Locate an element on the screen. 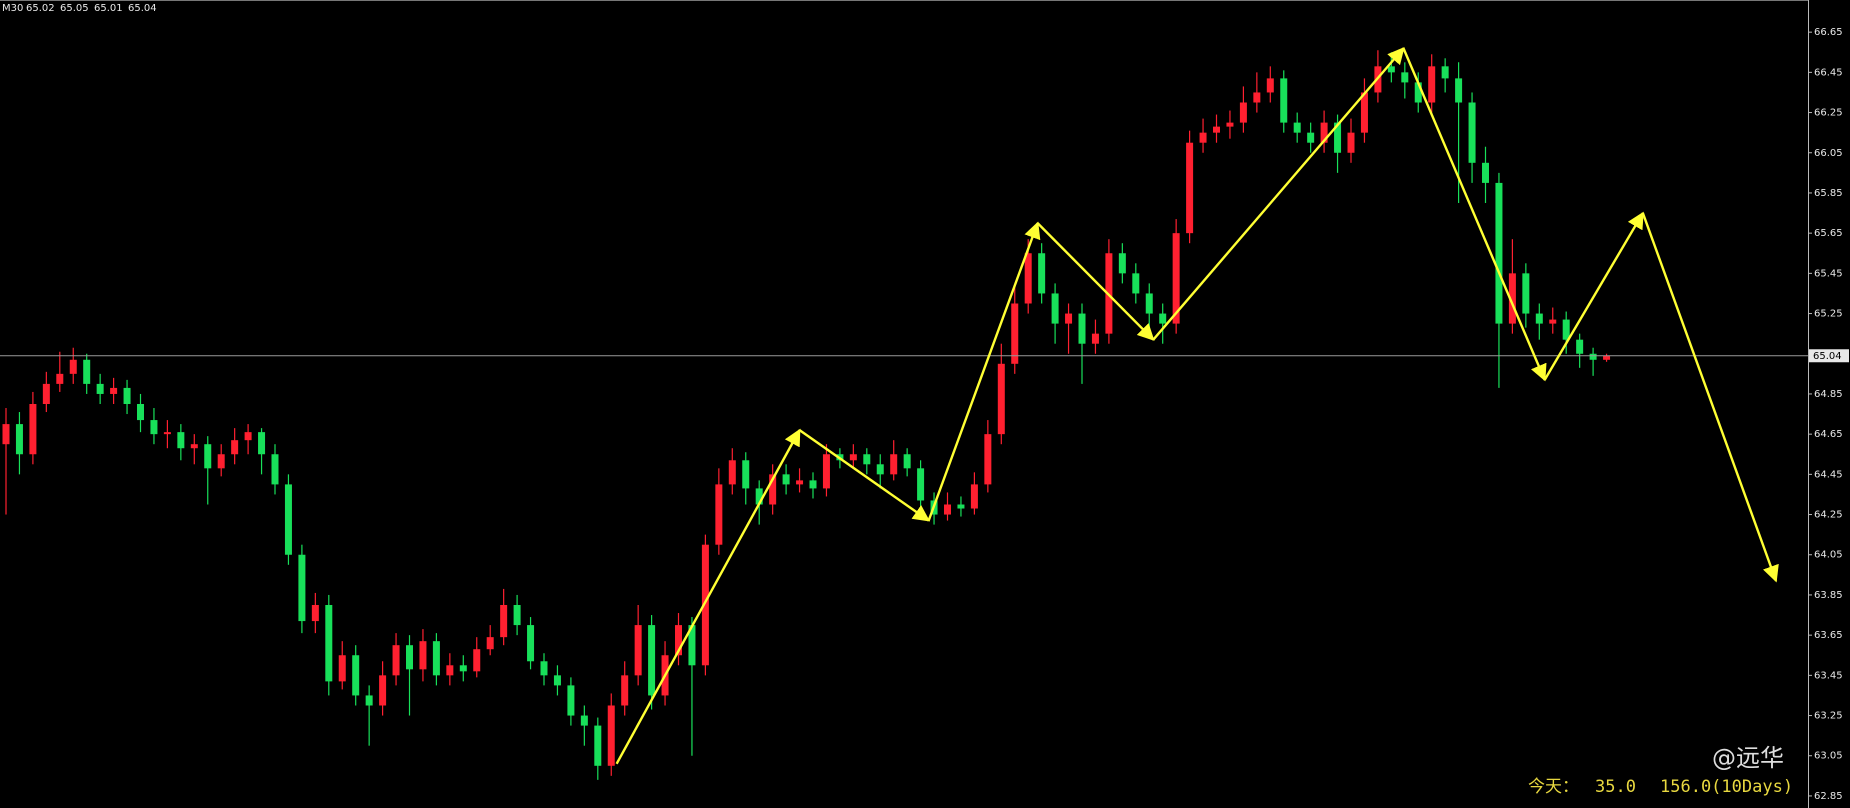 The image size is (1850, 808). y-tick-label: 66.05 is located at coordinates (1828, 153).